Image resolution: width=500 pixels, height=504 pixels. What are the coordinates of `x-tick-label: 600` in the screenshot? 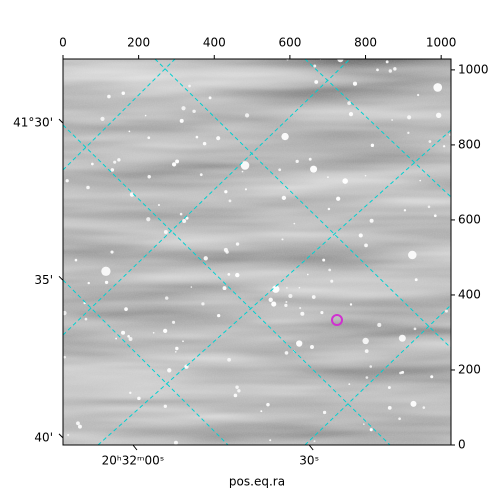 It's located at (289, 43).